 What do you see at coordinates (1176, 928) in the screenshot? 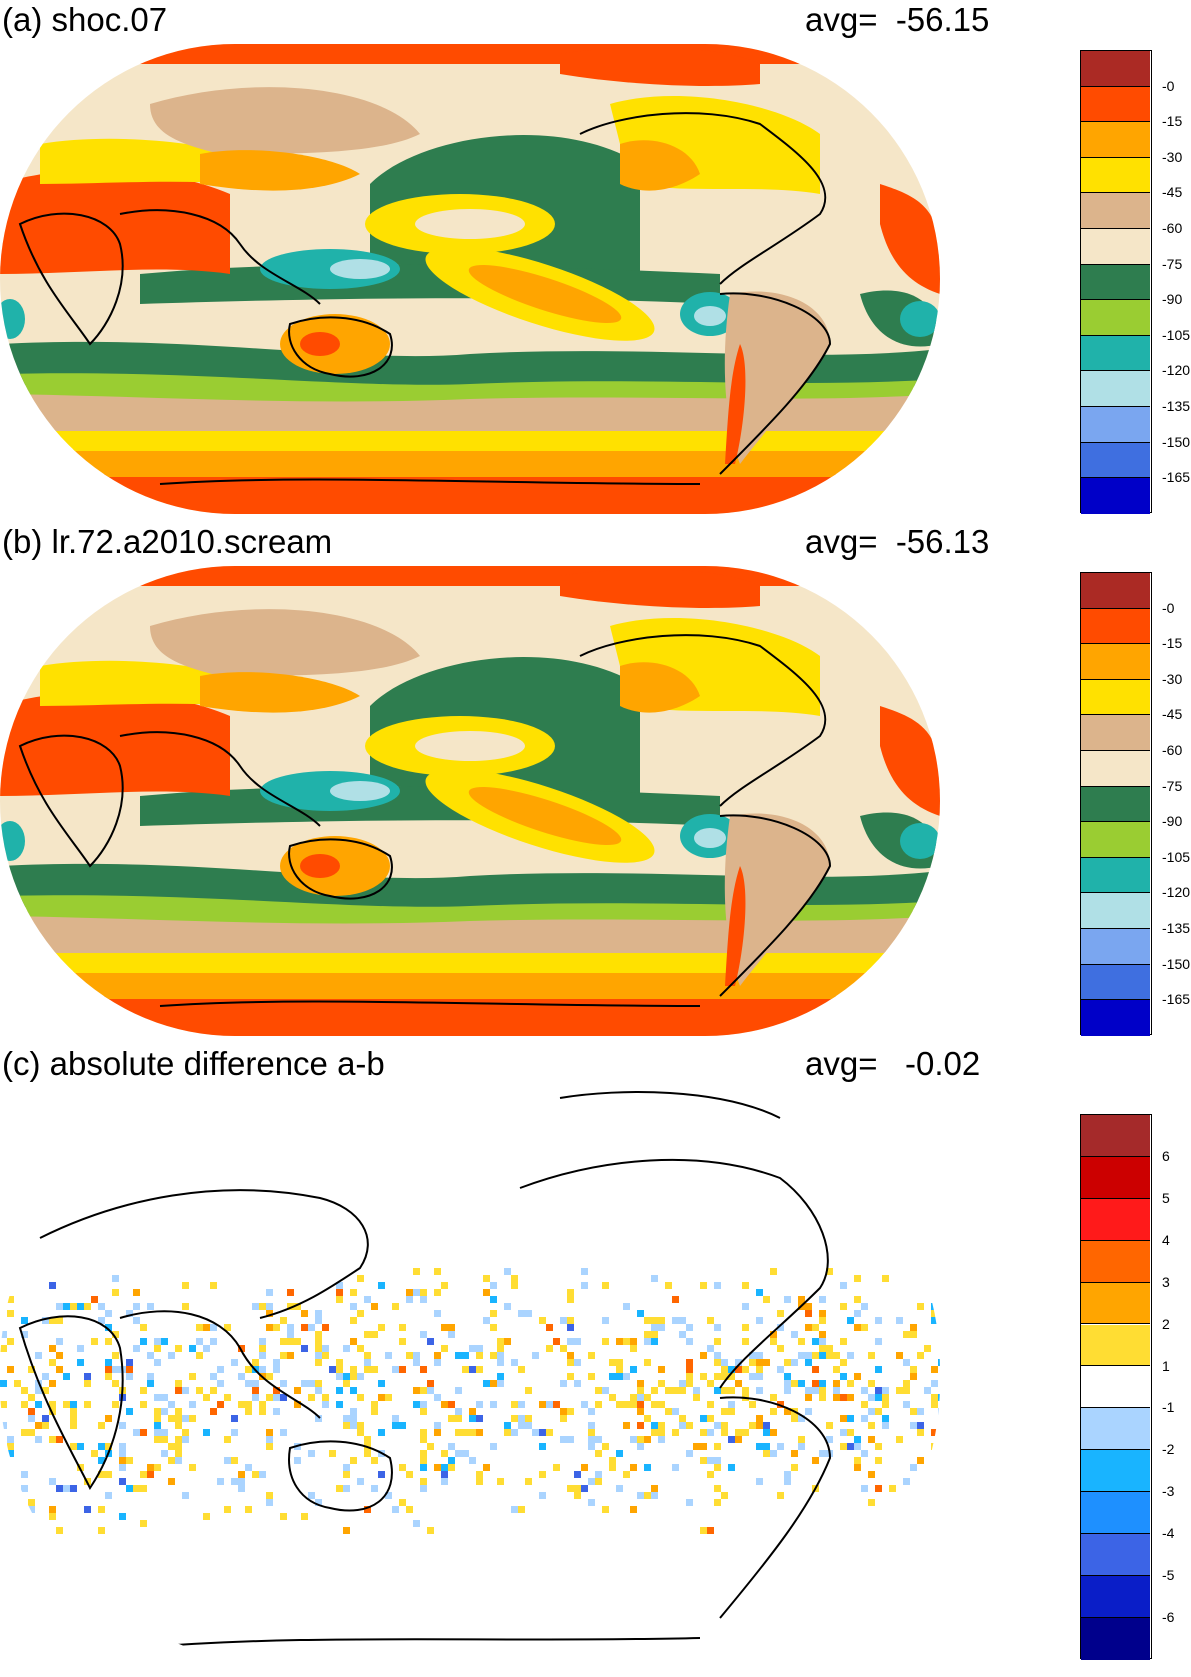
I see `colorbar-label: -135` at bounding box center [1176, 928].